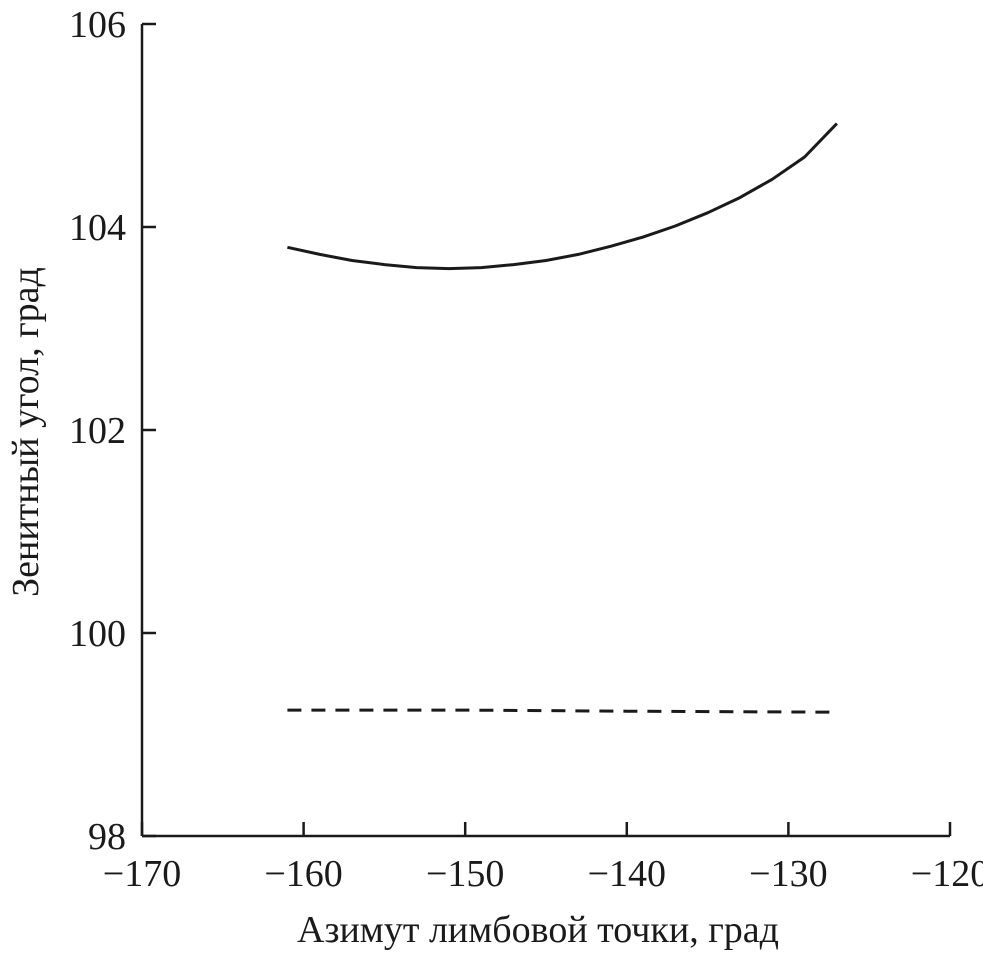  Describe the element at coordinates (97, 634) in the screenshot. I see `y-tick-label: 100` at that location.